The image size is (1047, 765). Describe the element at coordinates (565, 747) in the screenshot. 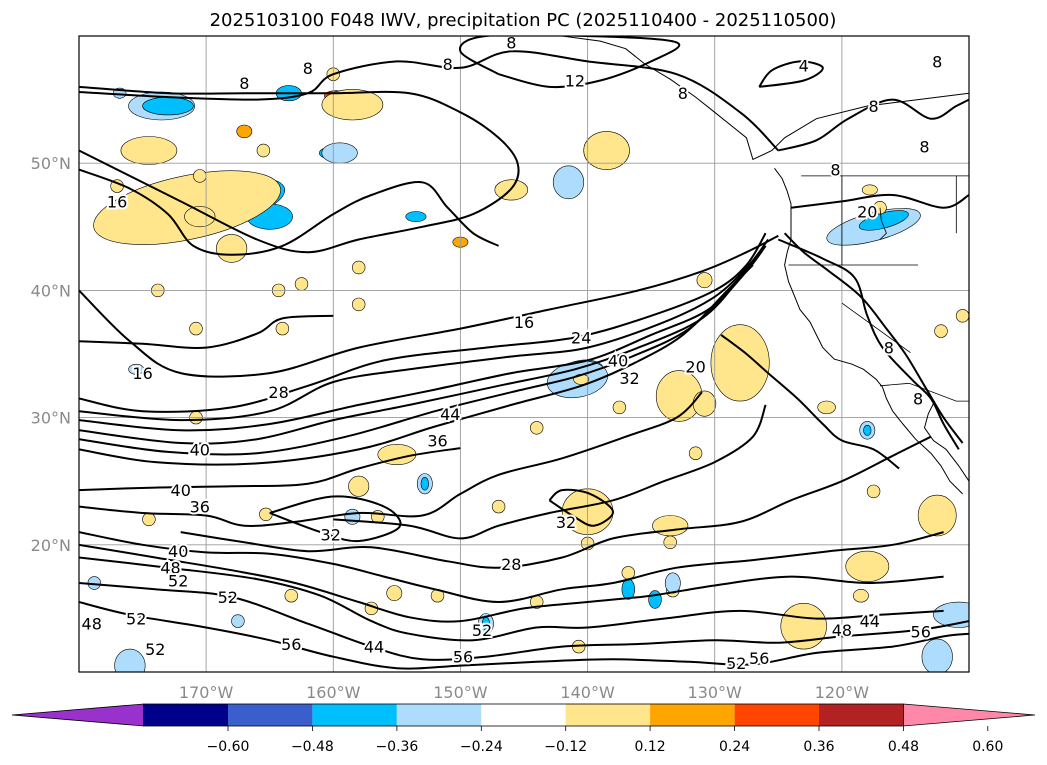

I see `colorbar-tick-label: −0.12` at that location.